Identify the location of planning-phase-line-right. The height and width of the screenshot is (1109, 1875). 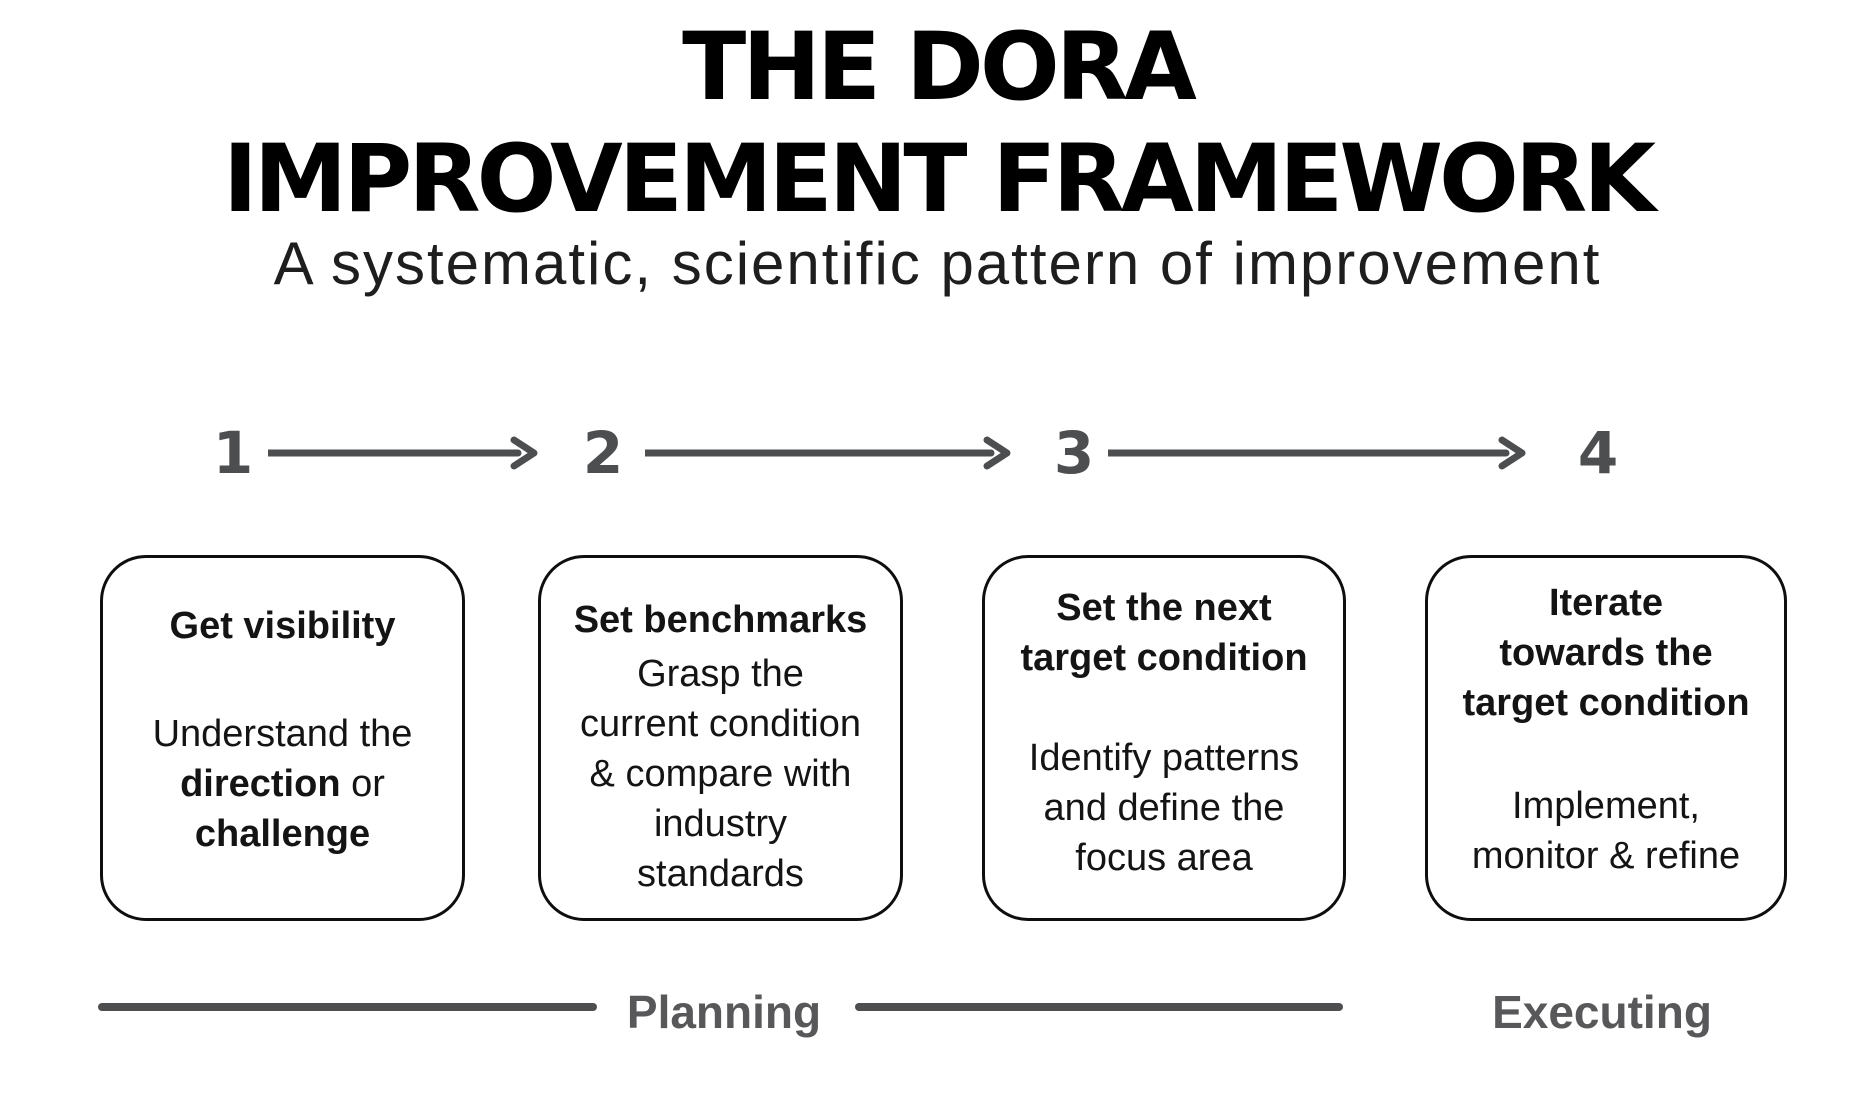
(1099, 1007).